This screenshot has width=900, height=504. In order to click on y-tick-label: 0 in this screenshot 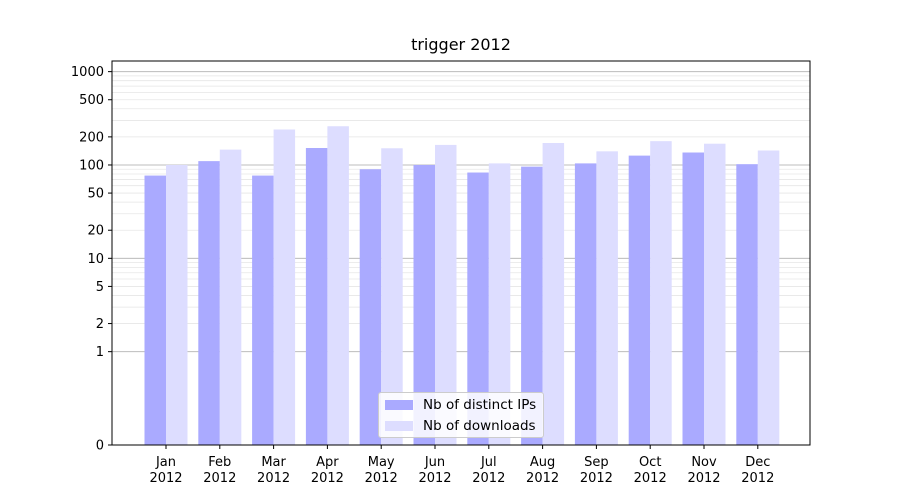, I will do `click(100, 446)`.